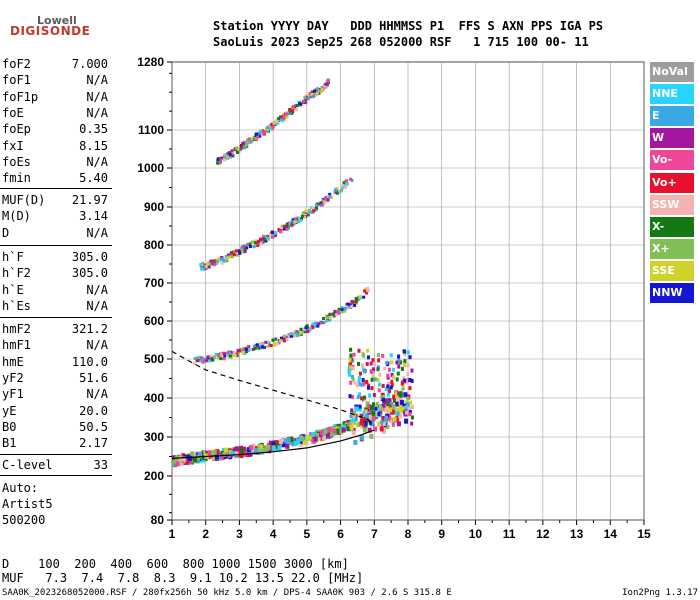  I want to click on param-name: h`E, so click(13, 289).